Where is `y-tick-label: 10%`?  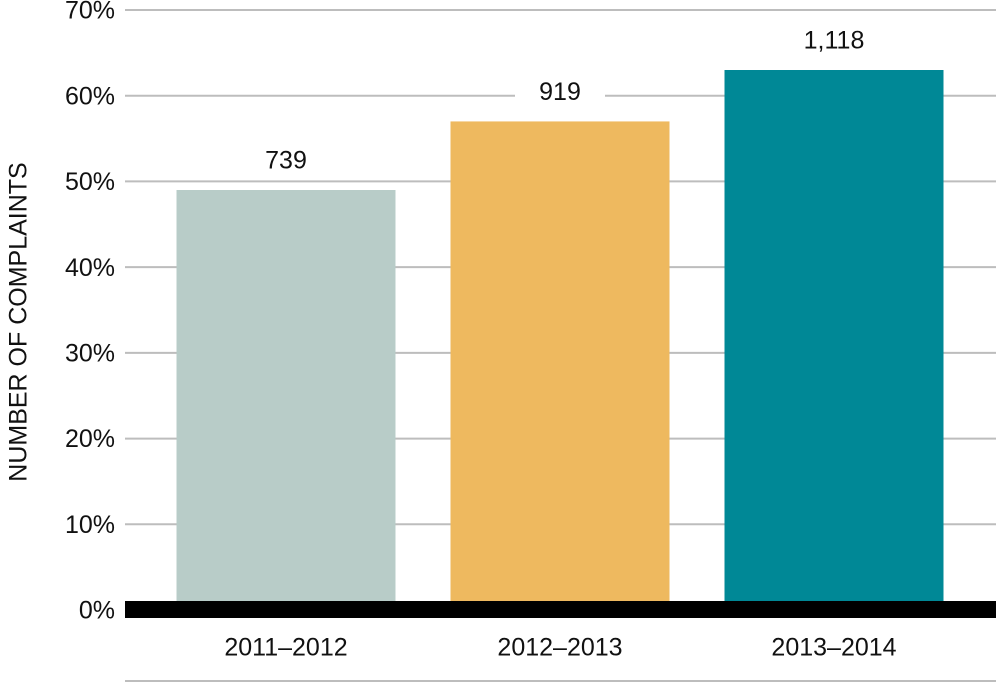 y-tick-label: 10% is located at coordinates (90, 525).